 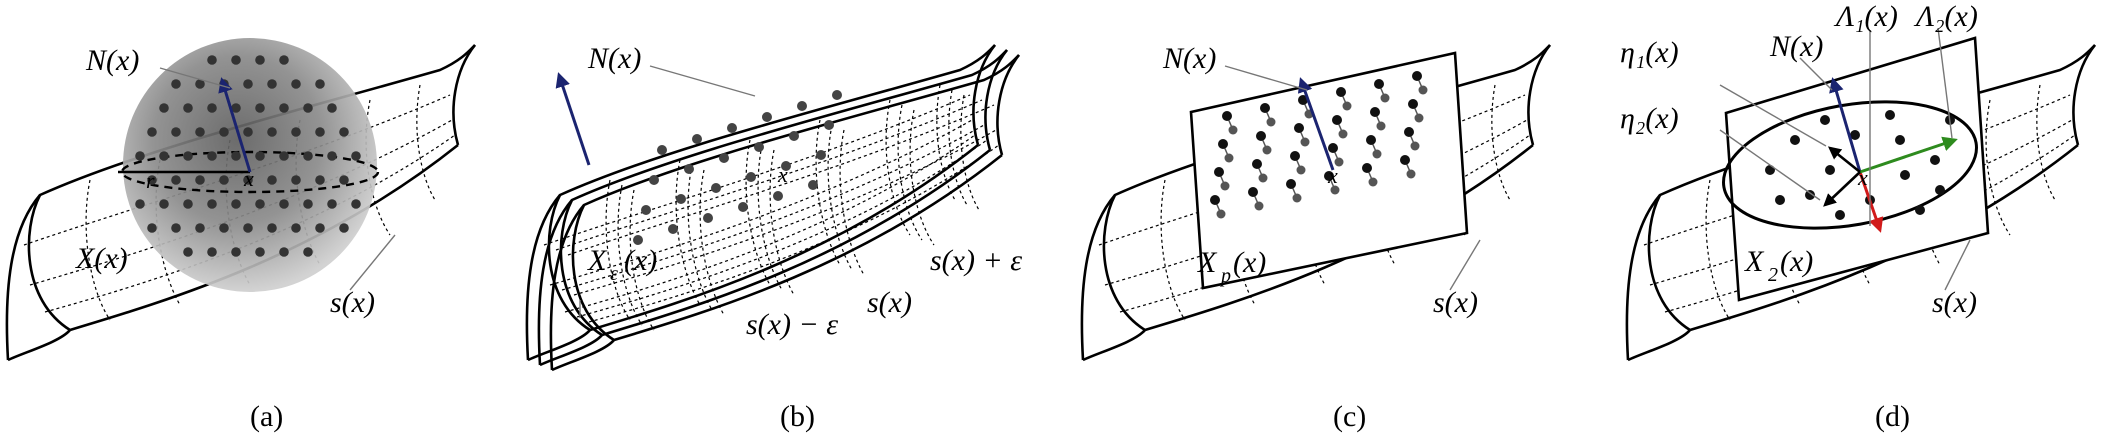 What do you see at coordinates (614, 274) in the screenshot?
I see `set-subscript: ε` at bounding box center [614, 274].